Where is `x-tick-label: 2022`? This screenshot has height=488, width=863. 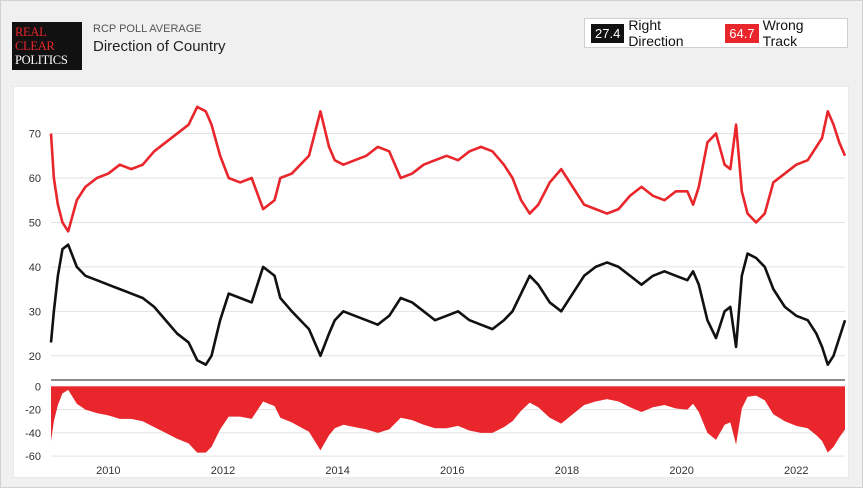
x-tick-label: 2022 is located at coordinates (796, 471).